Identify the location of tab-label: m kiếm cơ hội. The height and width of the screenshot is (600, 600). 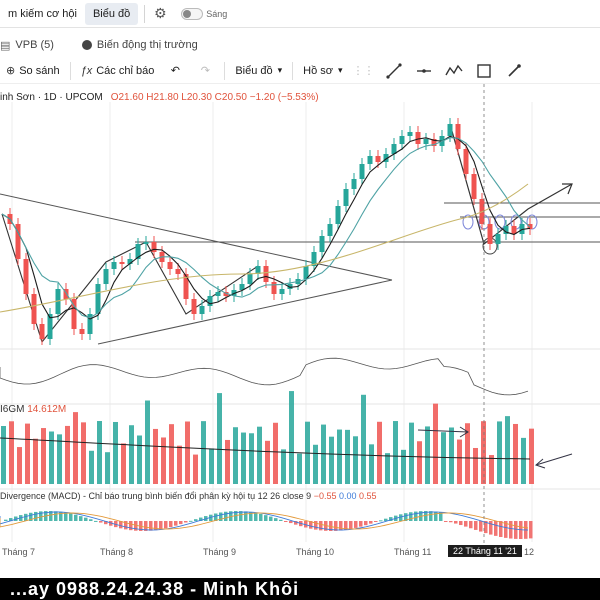
(42, 13).